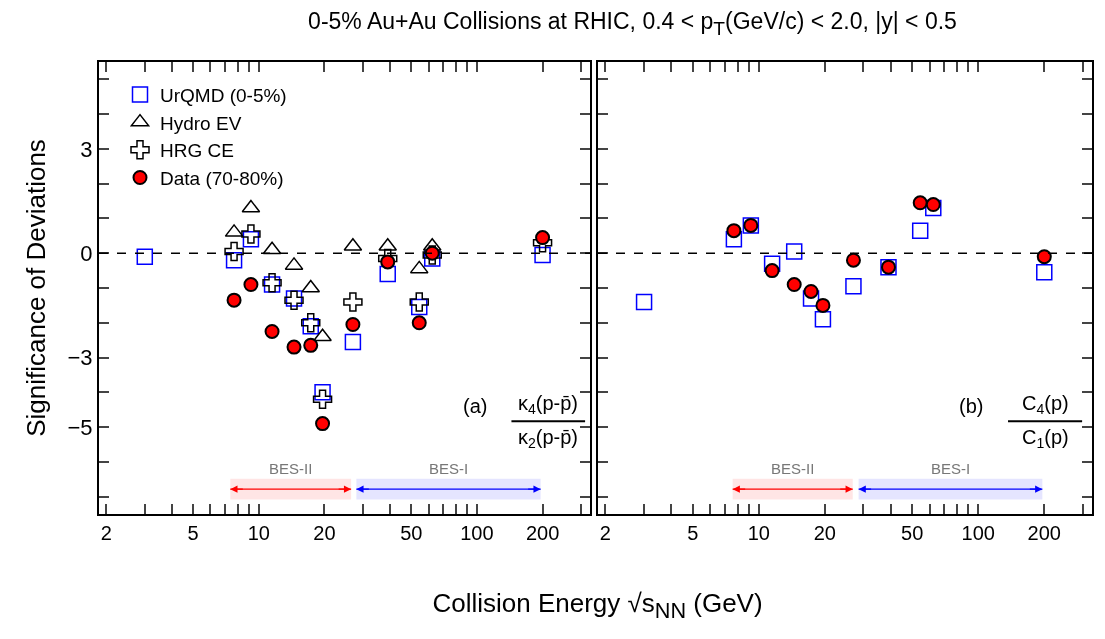 The width and height of the screenshot is (1105, 639). Describe the element at coordinates (86, 253) in the screenshot. I see `y-tick-label: 0` at that location.